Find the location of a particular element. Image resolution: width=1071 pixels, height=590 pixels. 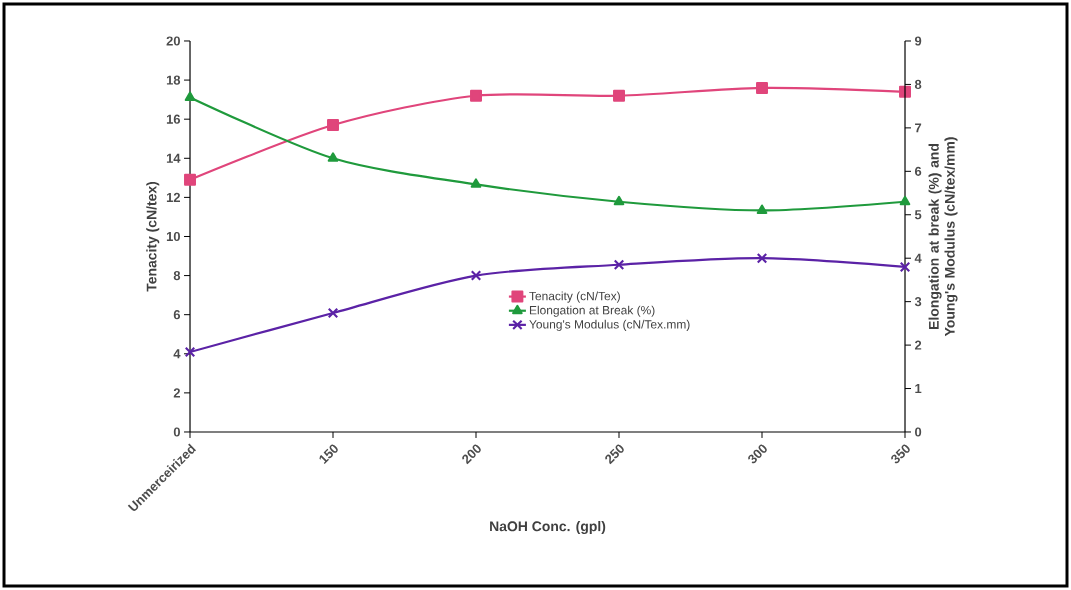

y2-tick-label: 9 is located at coordinates (918, 41).